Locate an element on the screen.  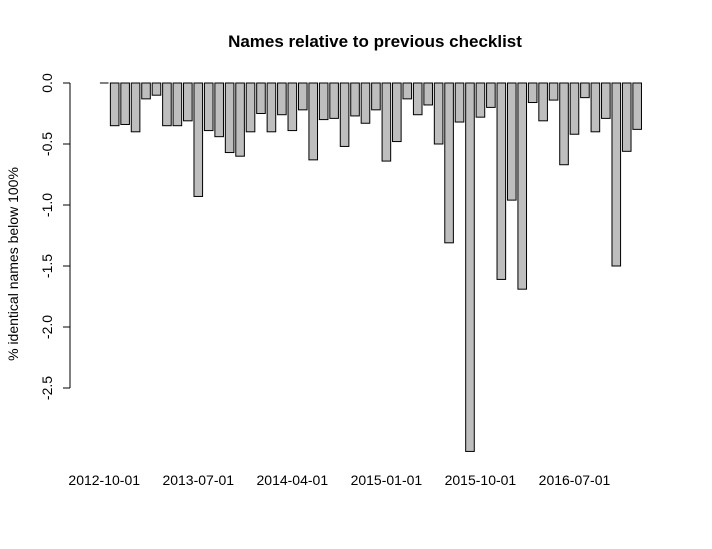
y-axis: 0.0 -0.5 -1.0 -1.5 -2.0 -2.5 is located at coordinates (55, 236).